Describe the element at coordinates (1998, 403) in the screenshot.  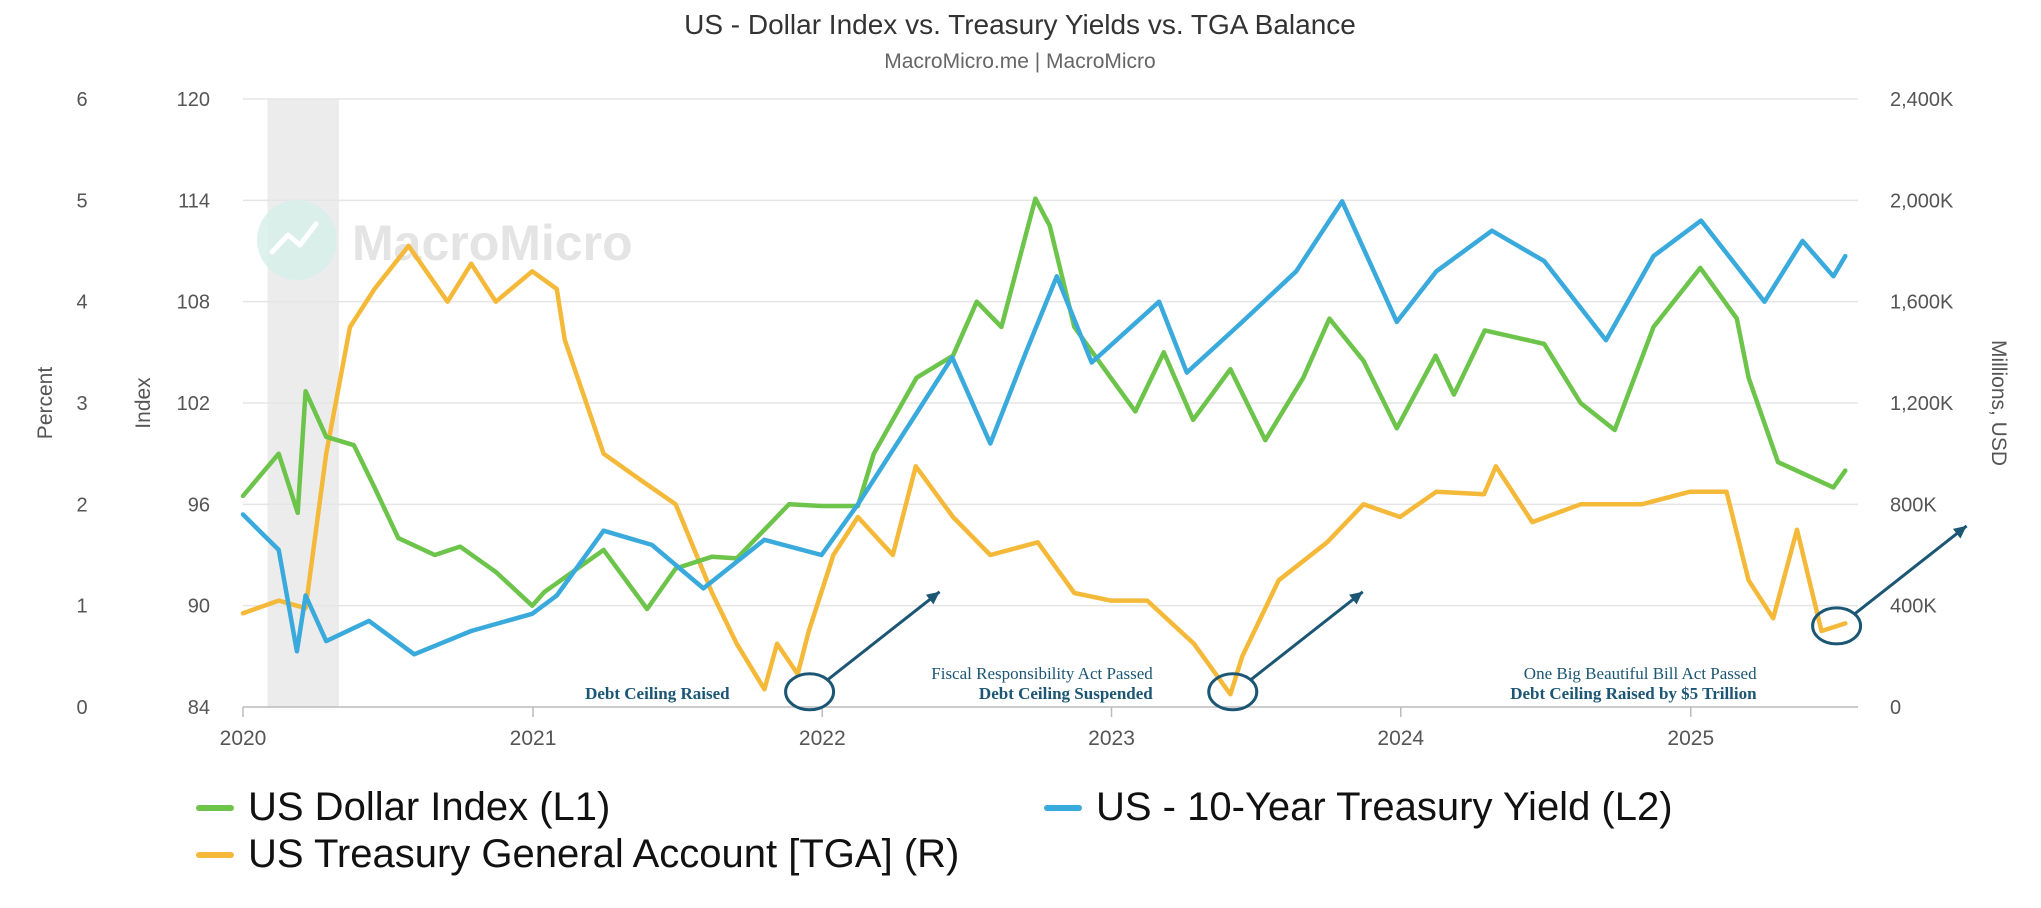
I see `r-axis-title: Millions, USD` at that location.